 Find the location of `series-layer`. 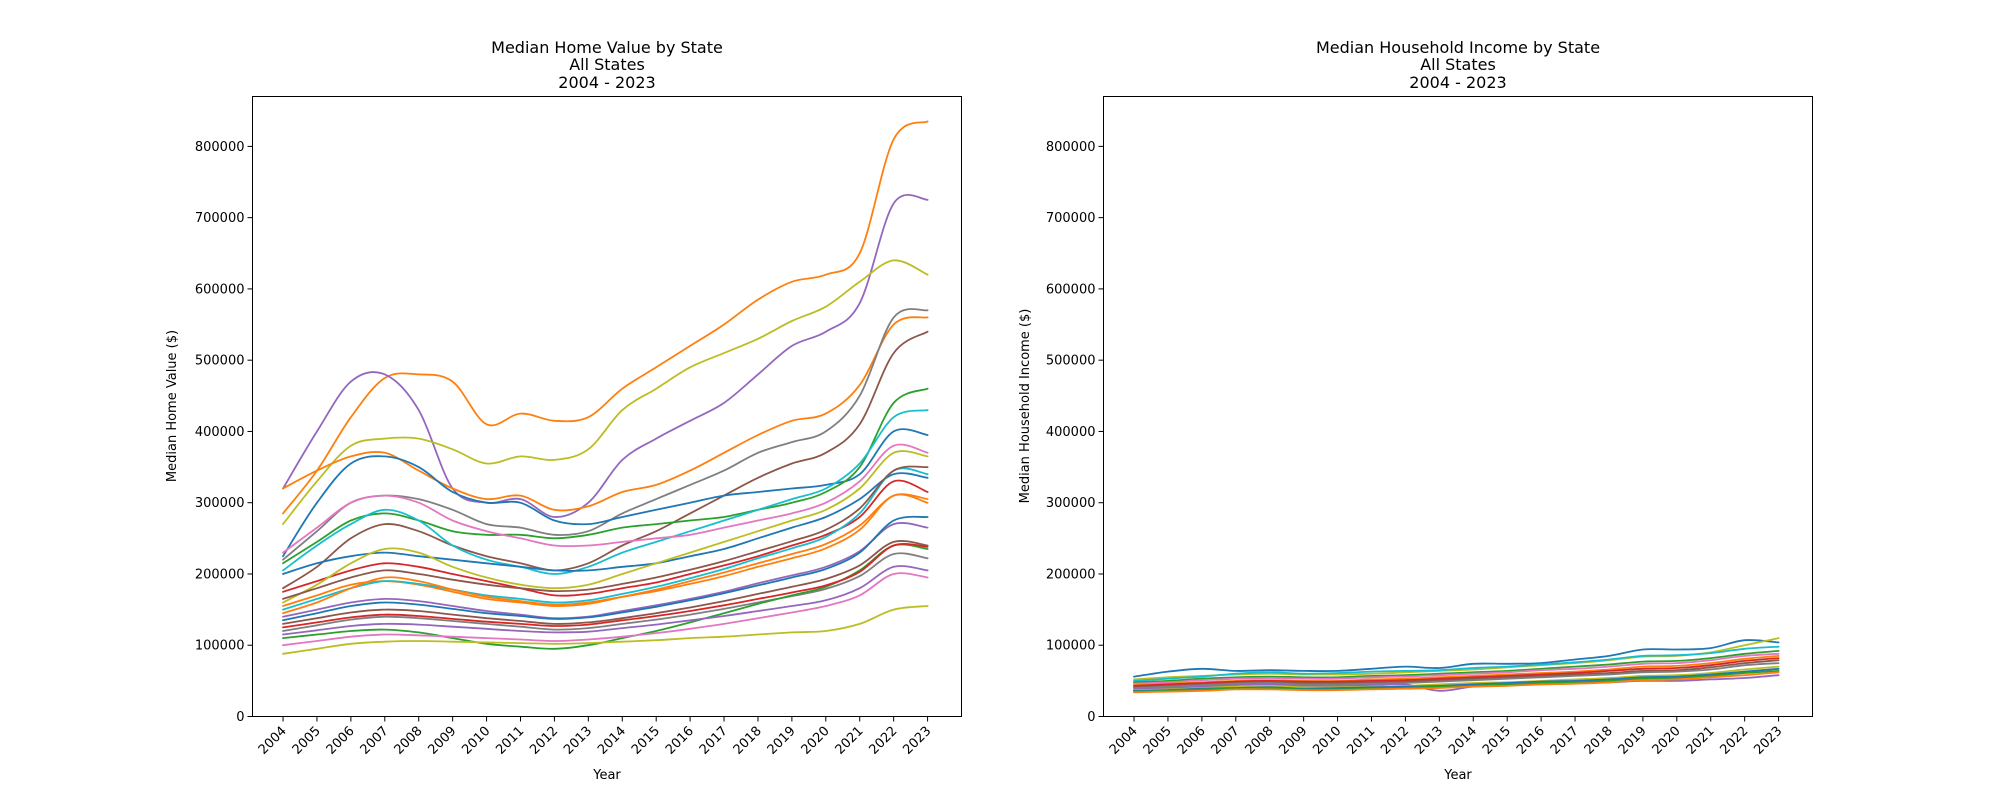

series-layer is located at coordinates (1456, 665).